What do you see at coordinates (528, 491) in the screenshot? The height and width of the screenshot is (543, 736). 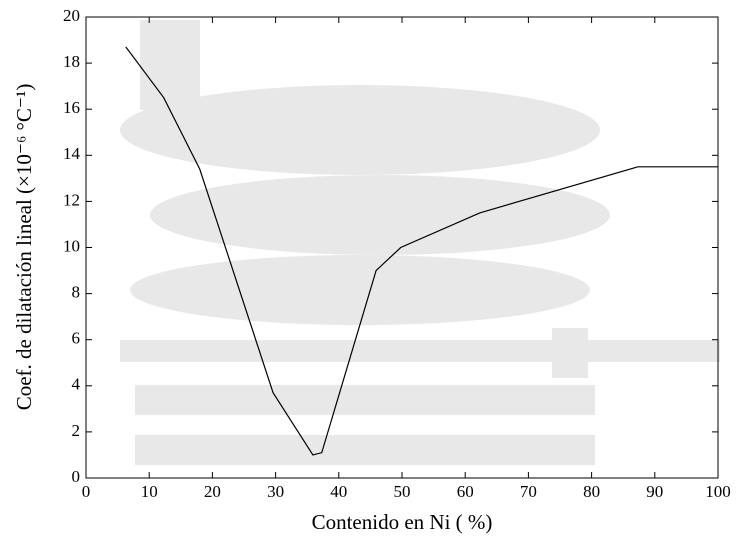 I see `x-tick-label: 70` at bounding box center [528, 491].